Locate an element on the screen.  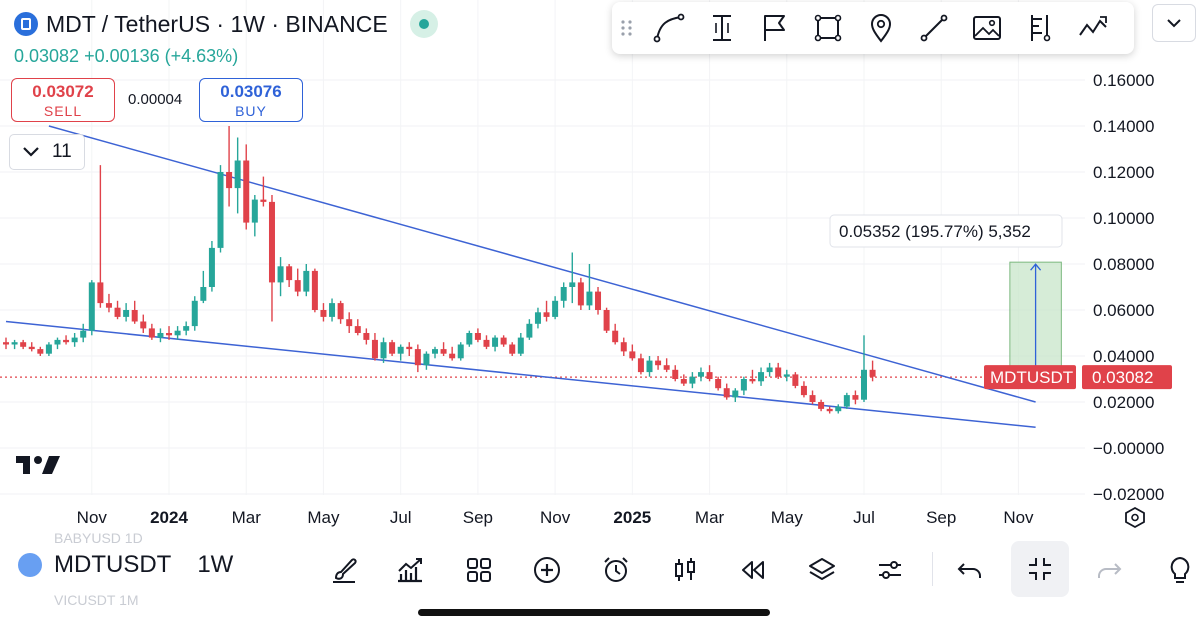
candles-icon is located at coordinates (685, 570).